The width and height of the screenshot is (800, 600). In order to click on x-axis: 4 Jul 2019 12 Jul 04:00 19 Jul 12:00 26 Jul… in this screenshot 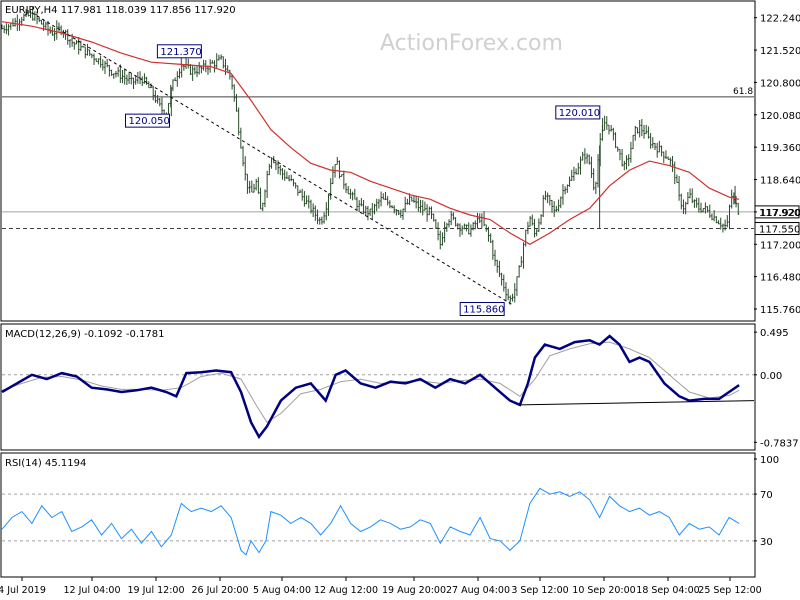, I will do `click(381, 586)`.